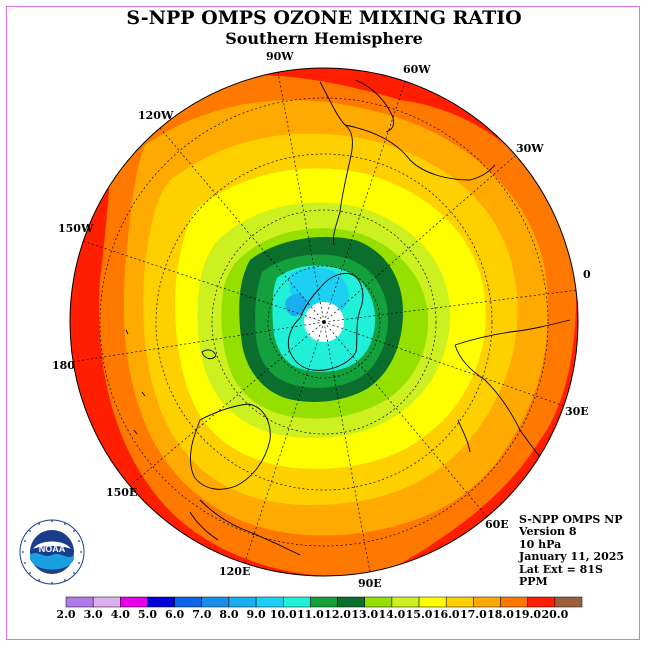 Image resolution: width=648 pixels, height=648 pixels. Describe the element at coordinates (500, 614) in the screenshot. I see `colorbar-tick-label: 18.0` at that location.